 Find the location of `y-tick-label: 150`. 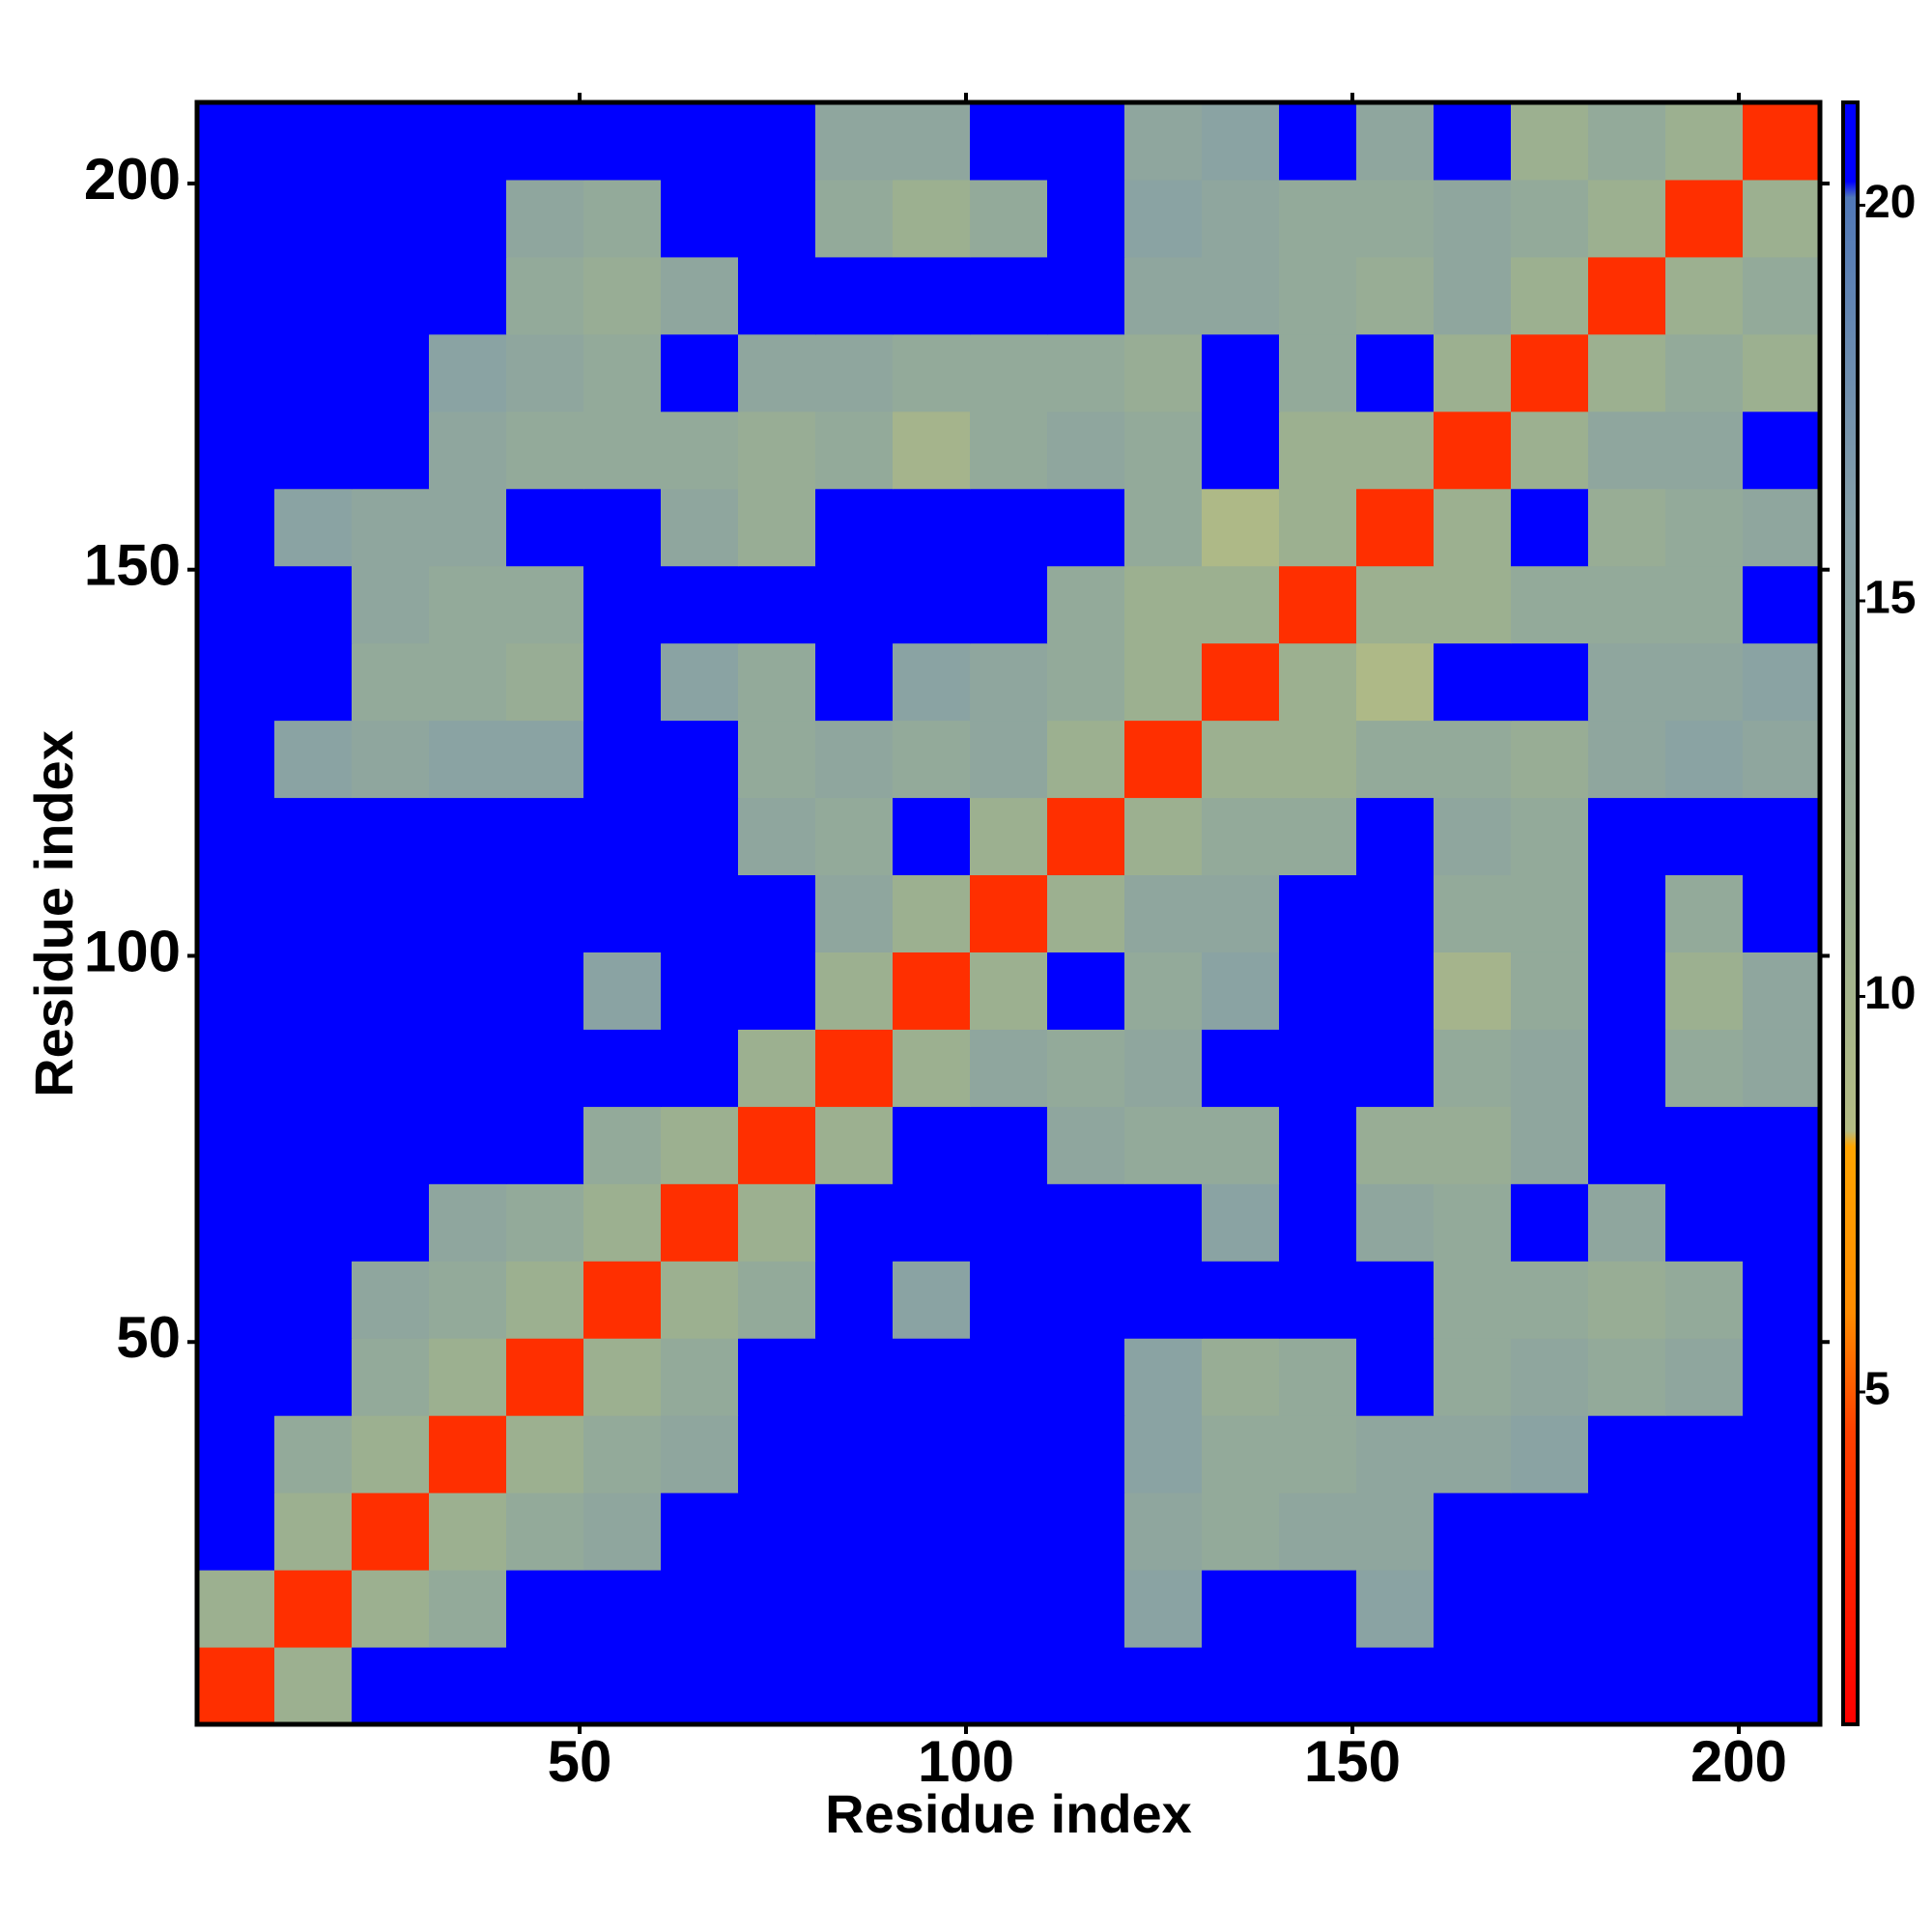

y-tick-label: 150 is located at coordinates (132, 565).